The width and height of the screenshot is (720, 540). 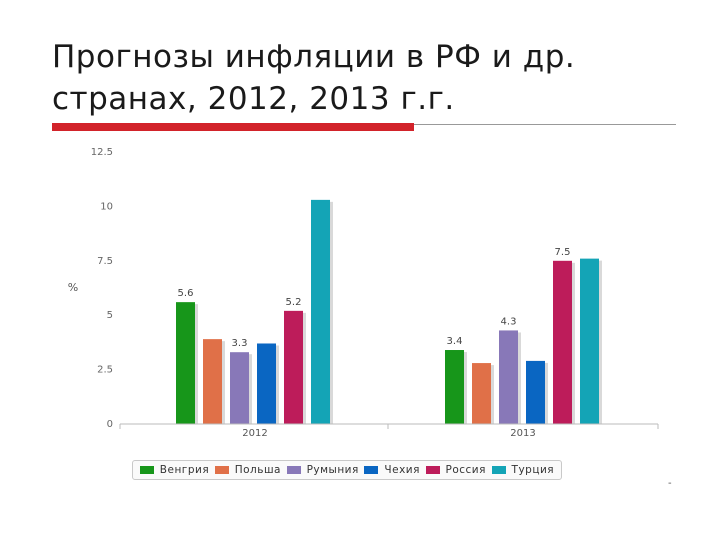 What do you see at coordinates (402, 470) in the screenshot?
I see `legend-label: Чехия` at bounding box center [402, 470].